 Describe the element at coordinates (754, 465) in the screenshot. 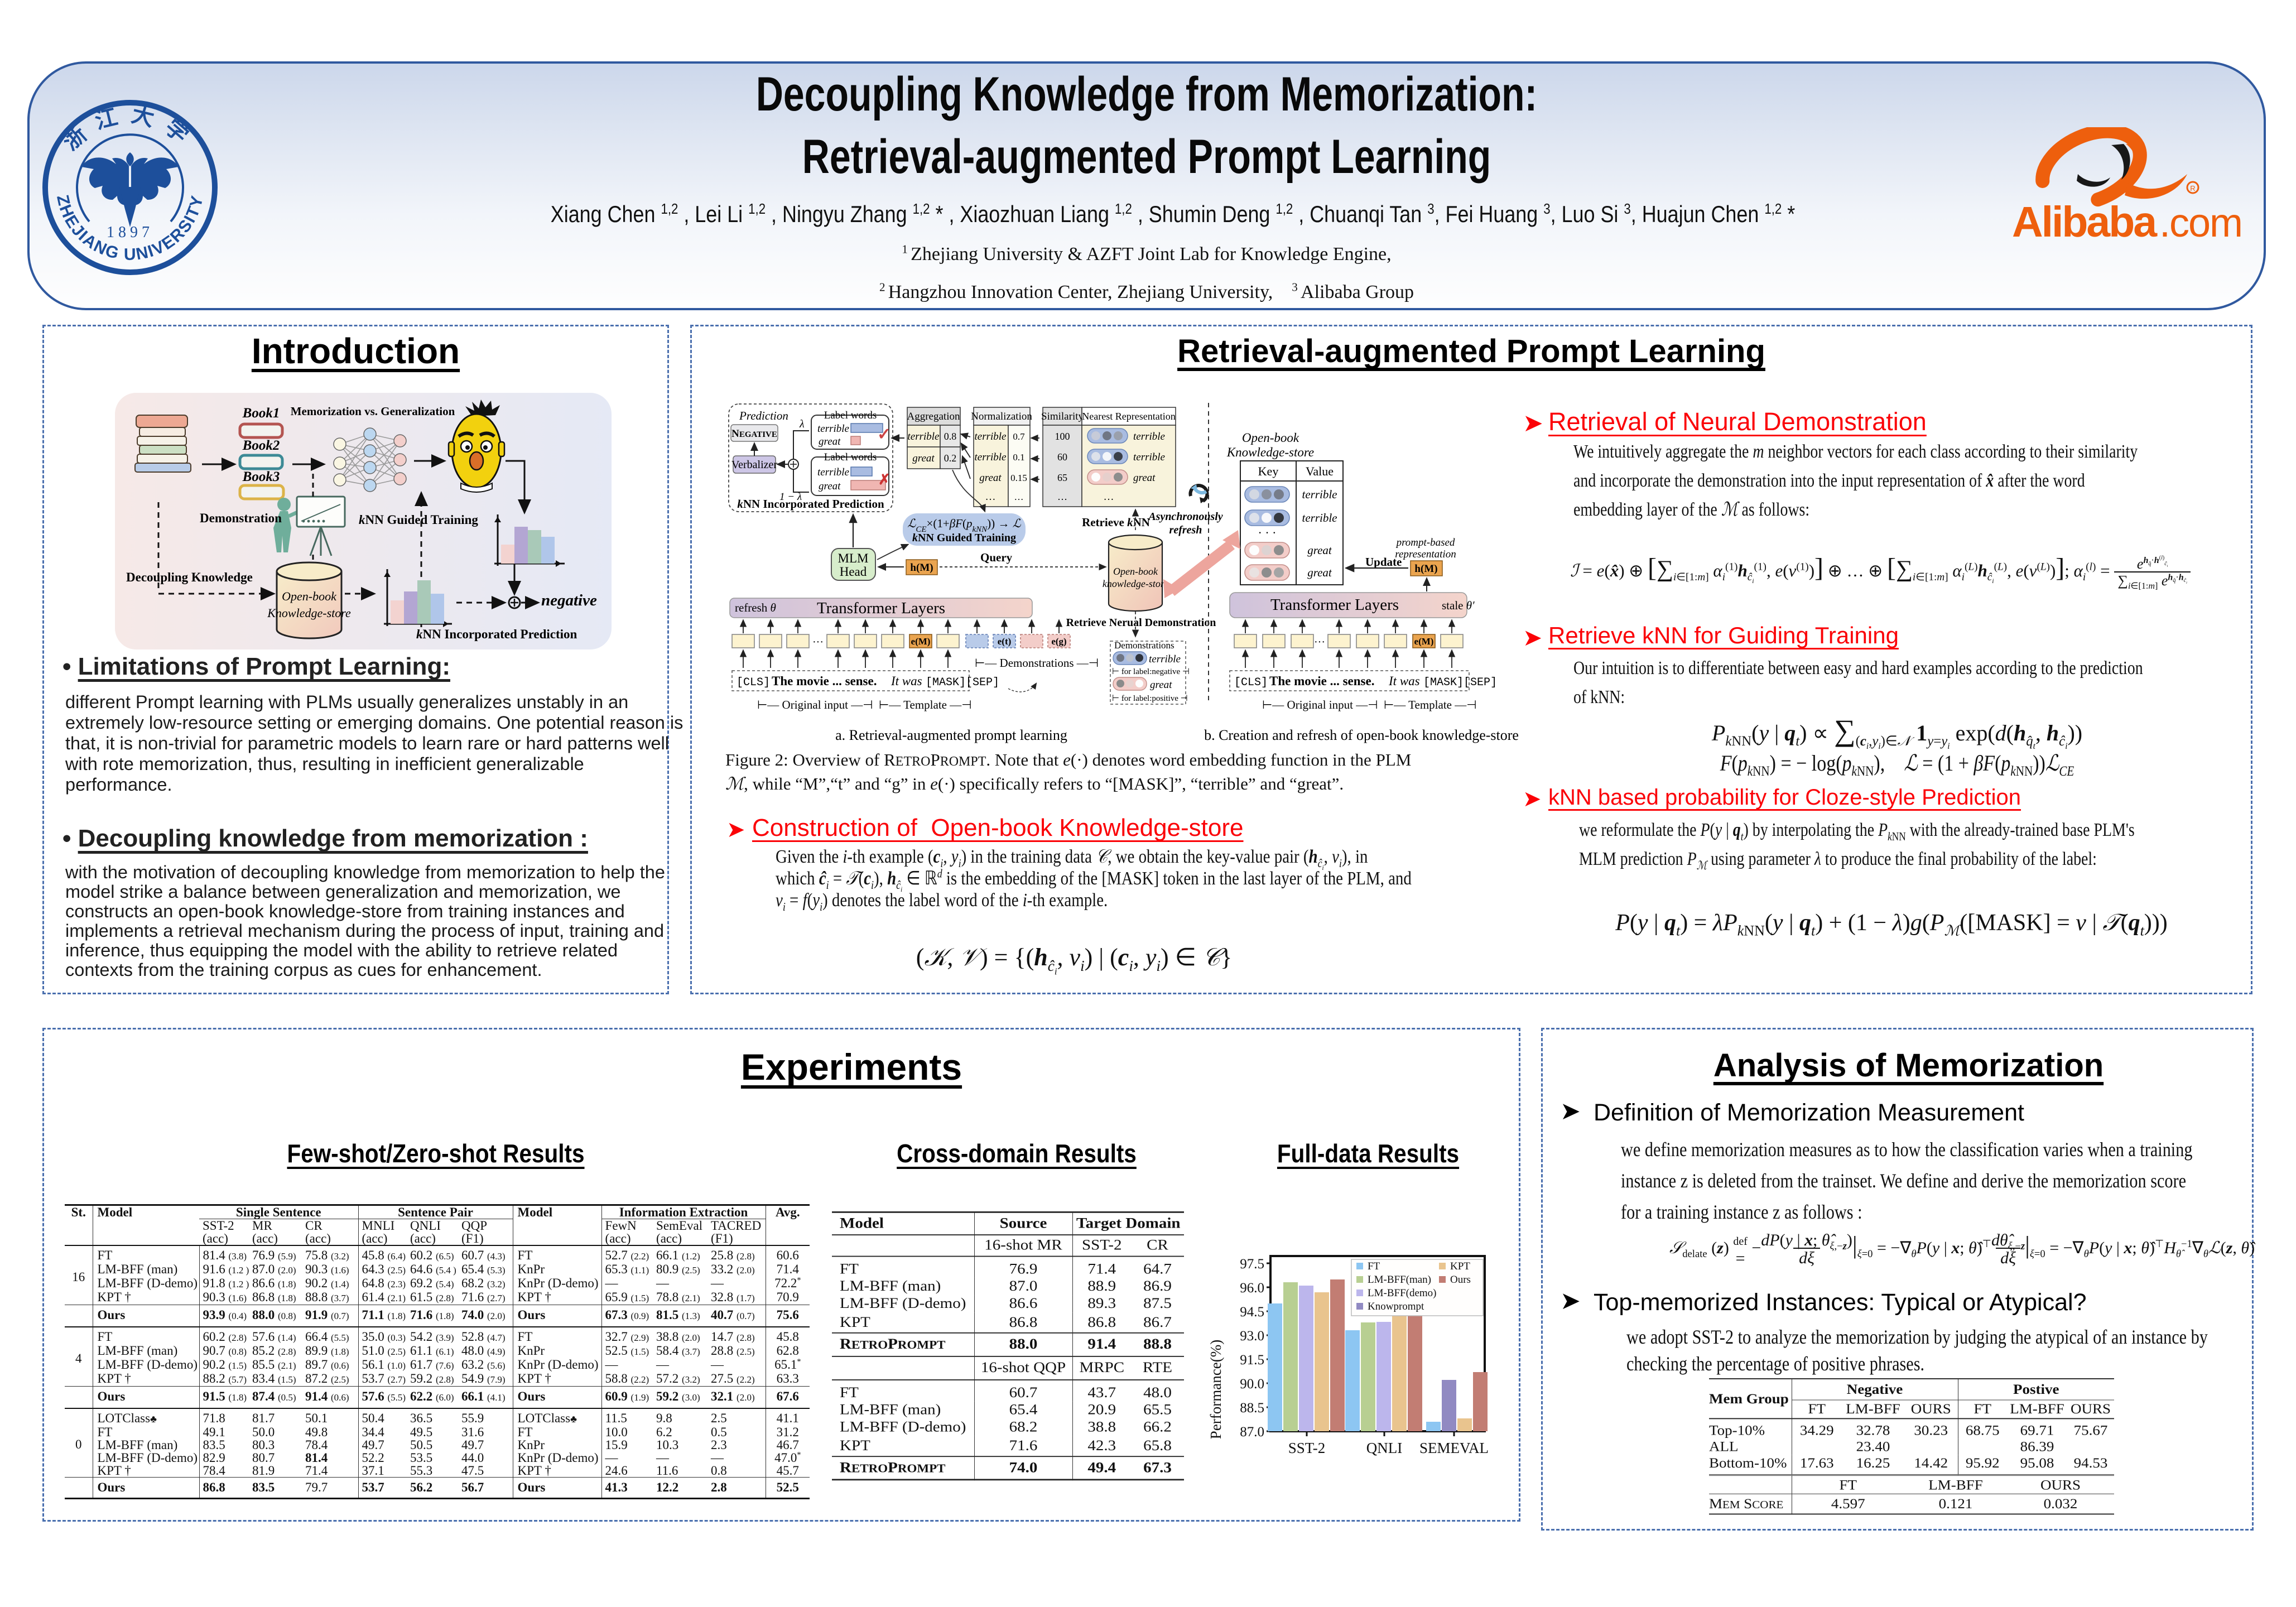

I see `svg-text: Verbalizer` at that location.